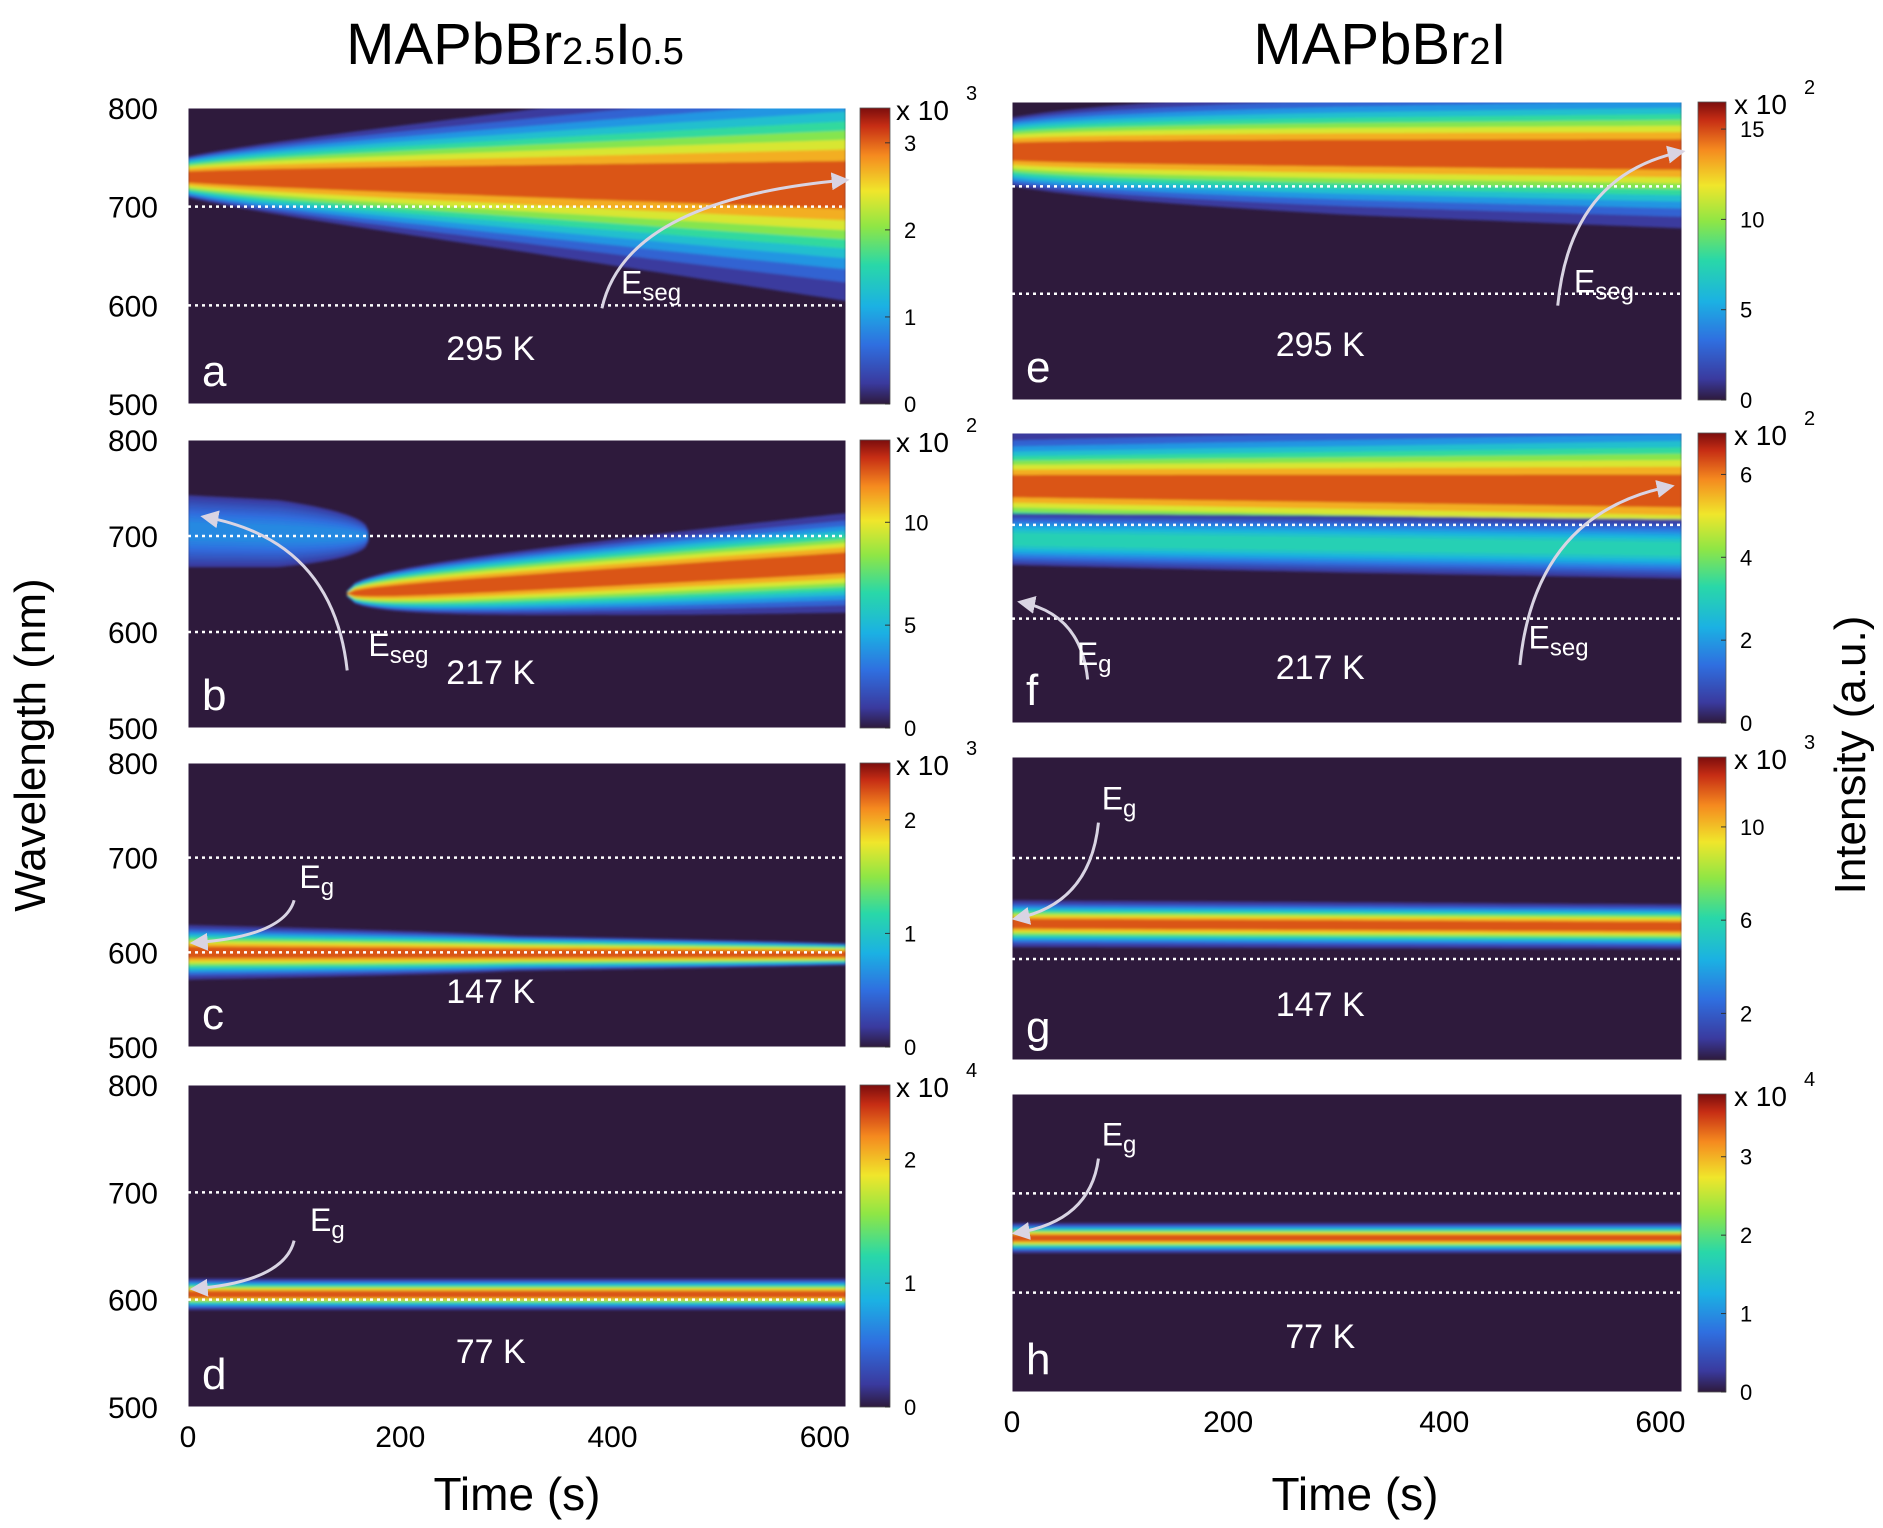 Image resolution: width=1883 pixels, height=1528 pixels. What do you see at coordinates (517, 1246) in the screenshot?
I see `heatmap-background` at bounding box center [517, 1246].